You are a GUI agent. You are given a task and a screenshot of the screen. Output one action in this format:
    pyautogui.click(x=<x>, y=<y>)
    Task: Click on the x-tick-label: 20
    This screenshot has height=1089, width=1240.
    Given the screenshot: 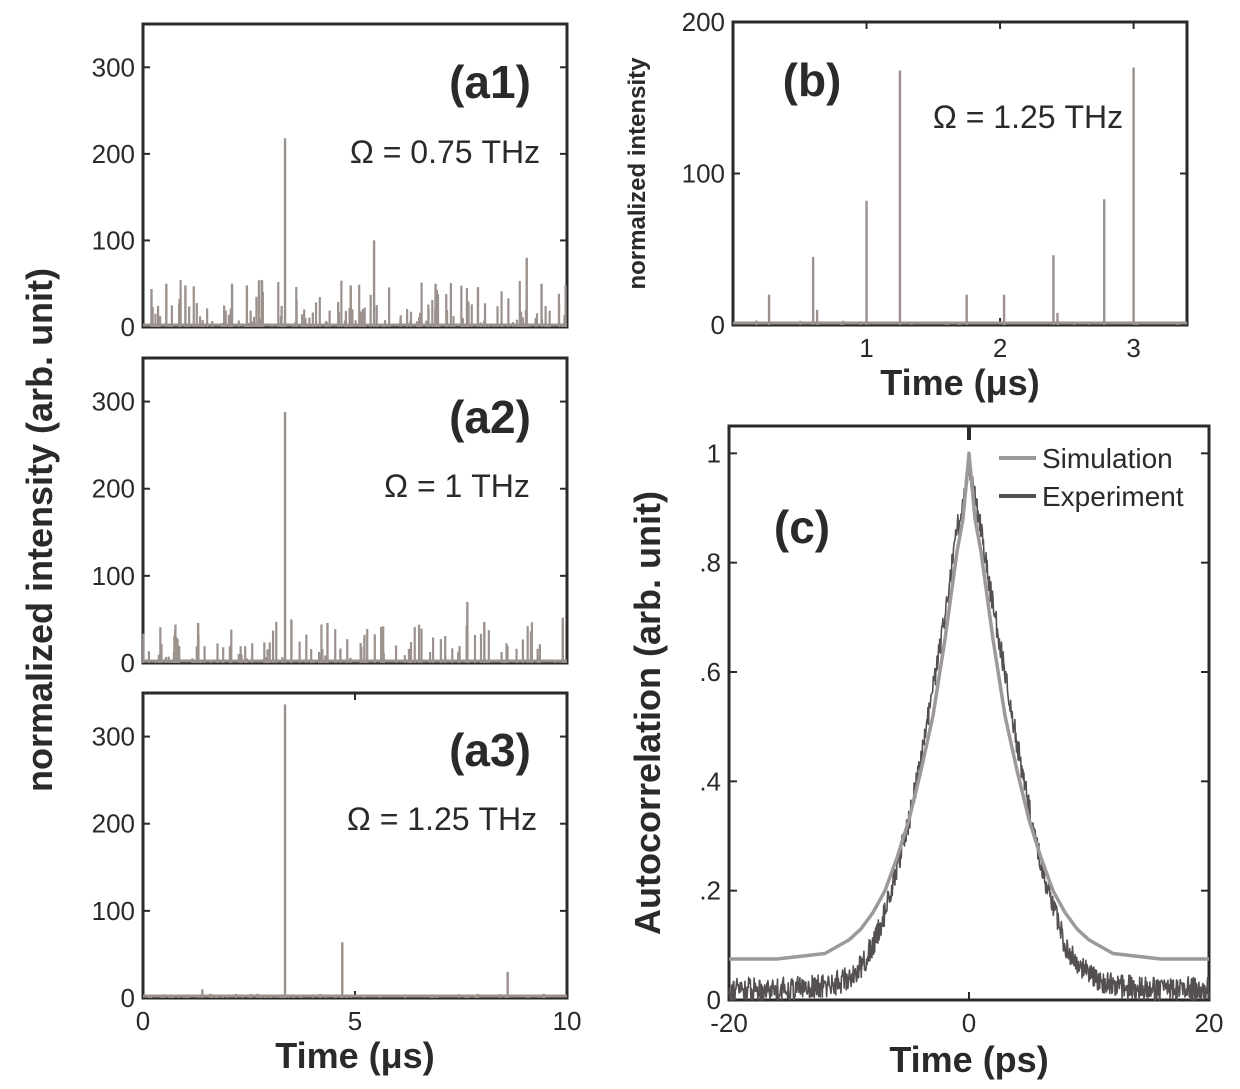 What is the action you would take?
    pyautogui.click(x=1209, y=1023)
    